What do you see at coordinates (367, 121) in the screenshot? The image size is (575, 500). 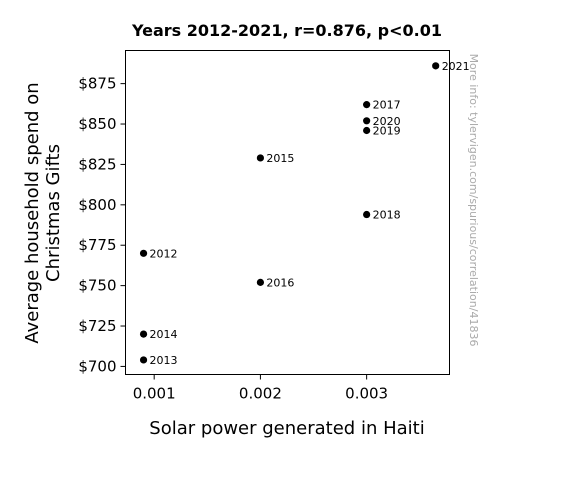 I see `data-point-2020` at bounding box center [367, 121].